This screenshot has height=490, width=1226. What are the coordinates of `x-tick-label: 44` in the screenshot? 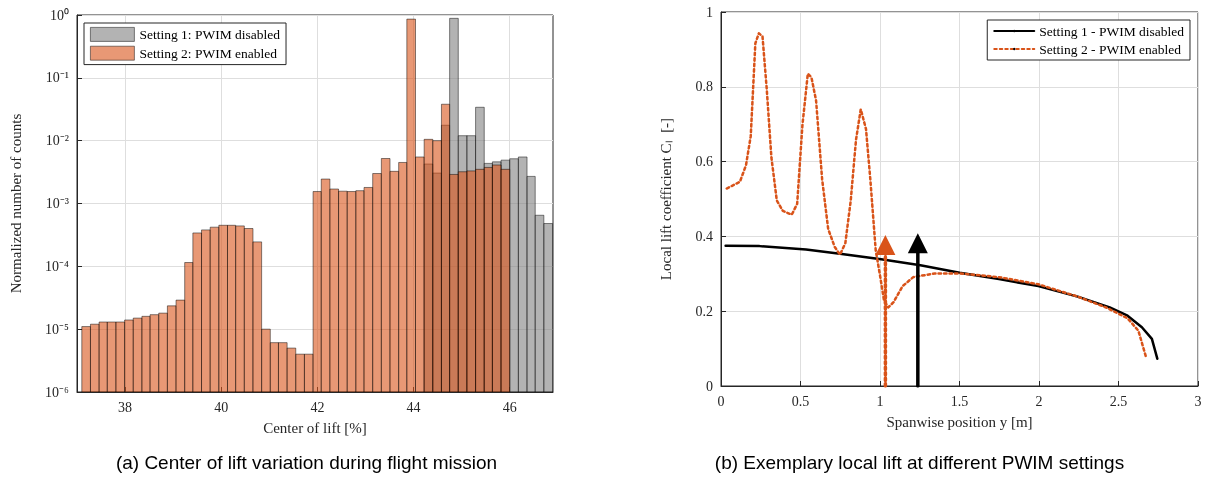 It's located at (413, 407).